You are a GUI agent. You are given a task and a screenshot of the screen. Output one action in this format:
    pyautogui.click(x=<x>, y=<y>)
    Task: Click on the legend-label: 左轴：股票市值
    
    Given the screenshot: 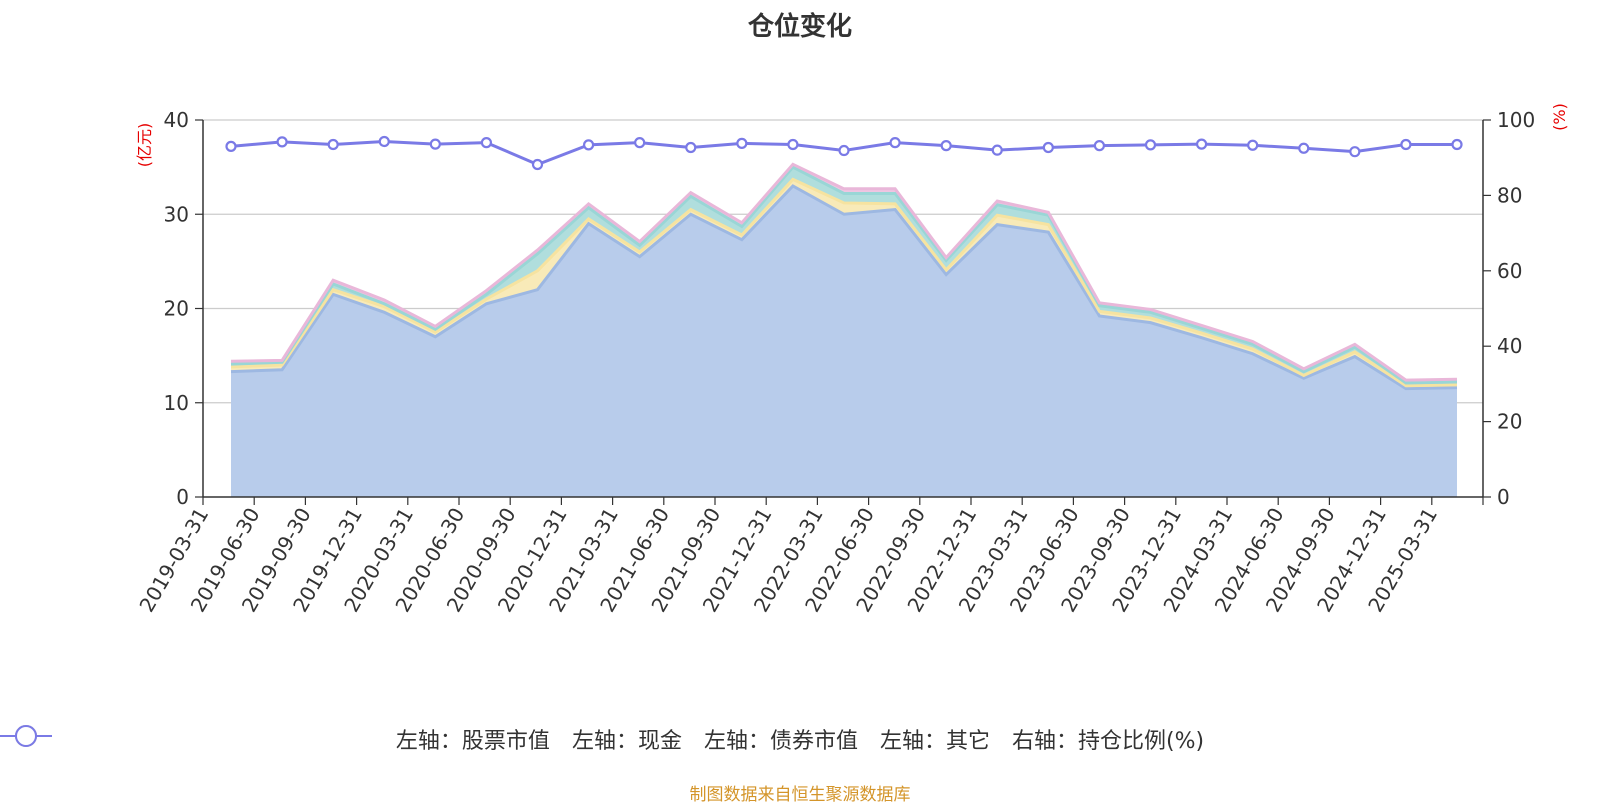 What is the action you would take?
    pyautogui.click(x=472, y=741)
    